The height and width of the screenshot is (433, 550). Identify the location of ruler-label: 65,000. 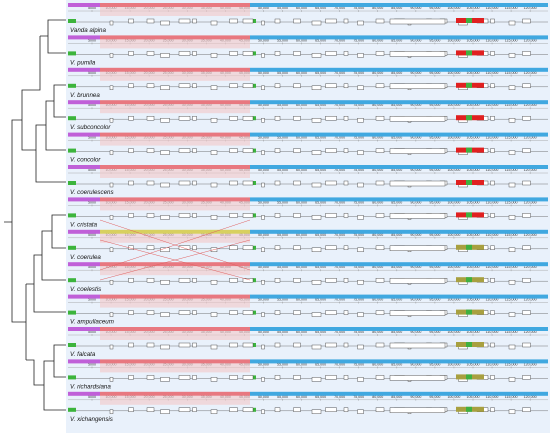
(320, 202).